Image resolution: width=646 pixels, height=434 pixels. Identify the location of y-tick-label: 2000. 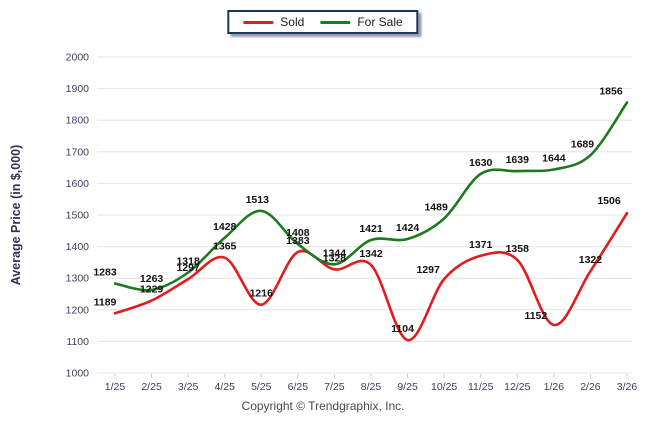
(78, 58).